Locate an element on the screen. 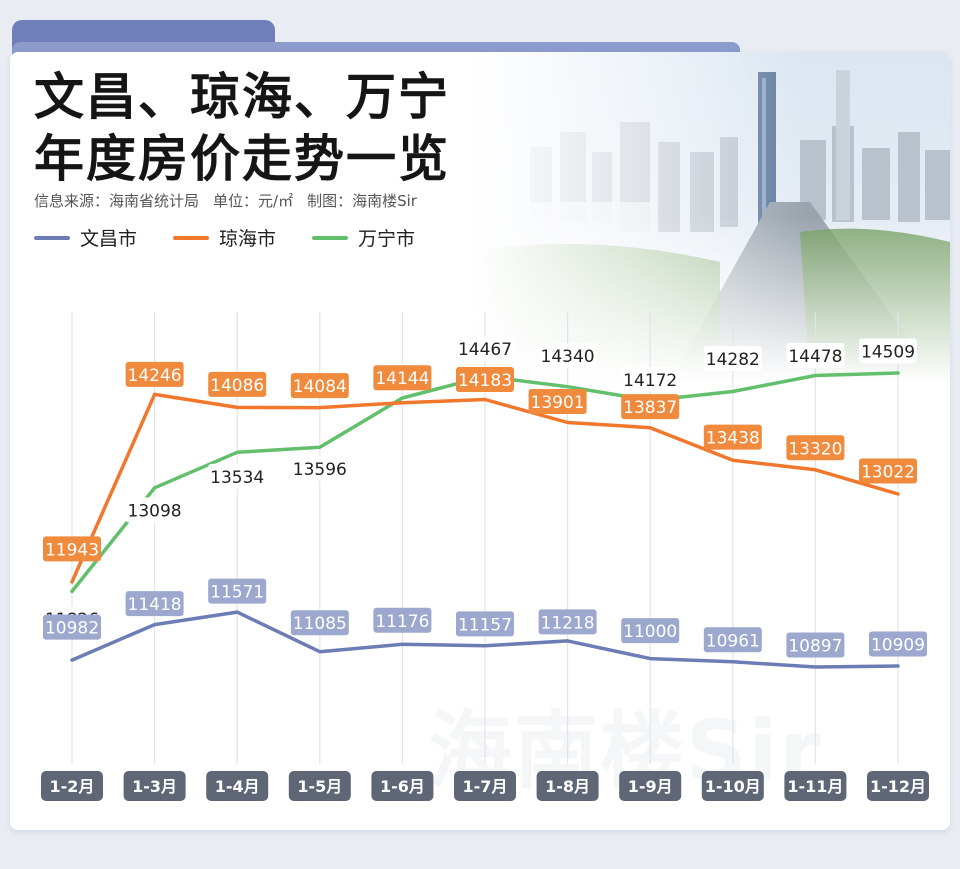 The image size is (960, 869). x-tick-label: 1-9月 is located at coordinates (650, 786).